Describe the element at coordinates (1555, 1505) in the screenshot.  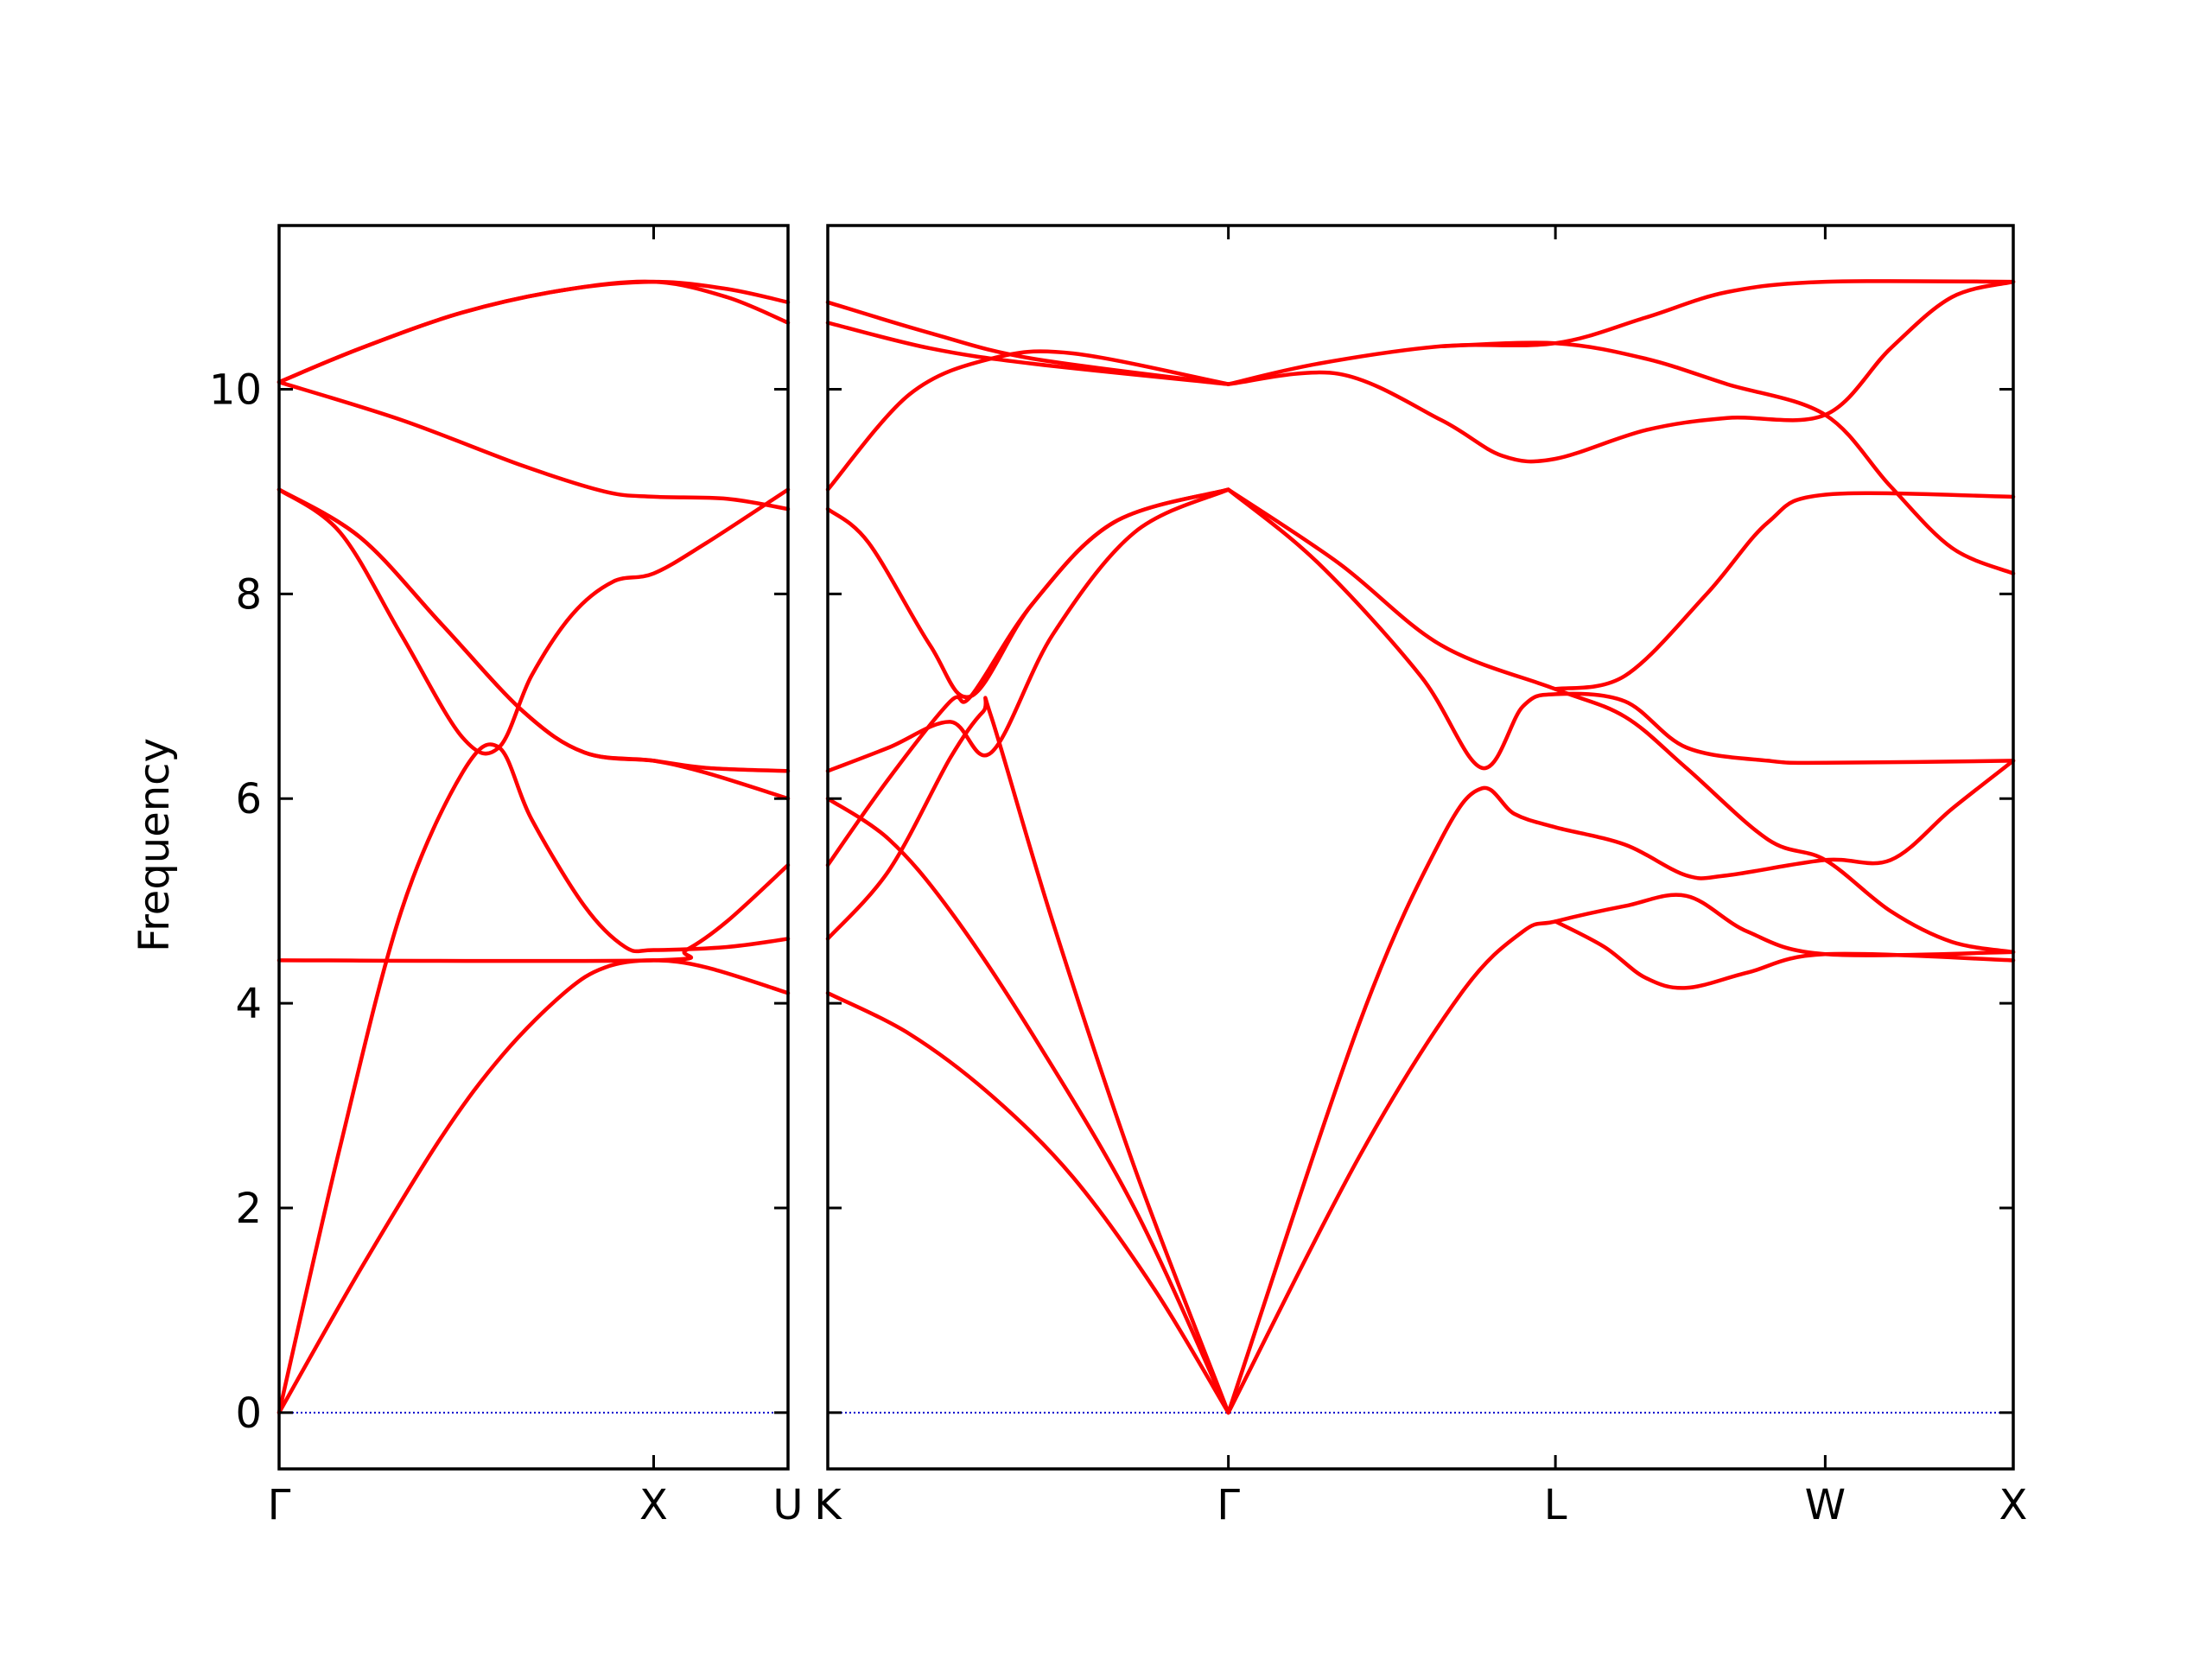
I see `x-tick-label: L` at that location.